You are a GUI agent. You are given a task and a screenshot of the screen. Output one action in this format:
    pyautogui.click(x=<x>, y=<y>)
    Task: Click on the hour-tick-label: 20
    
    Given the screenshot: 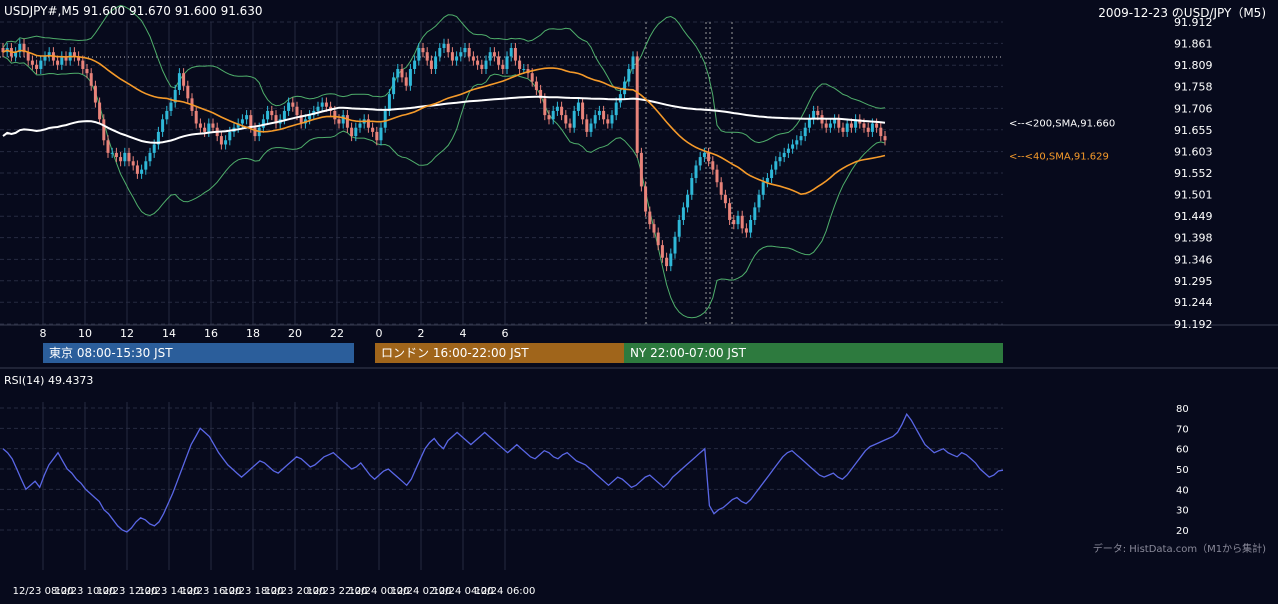 What is the action you would take?
    pyautogui.click(x=295, y=333)
    